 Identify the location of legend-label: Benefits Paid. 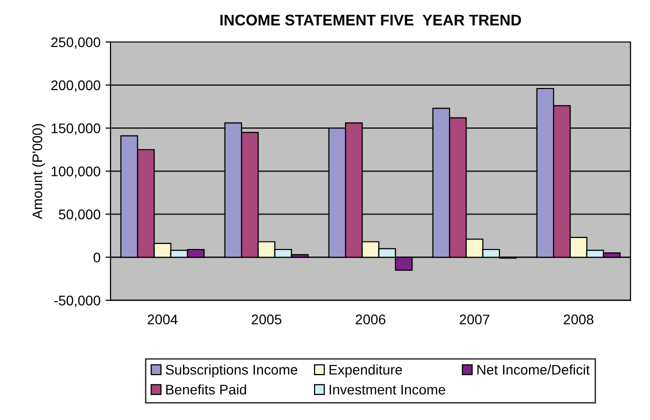
(206, 389).